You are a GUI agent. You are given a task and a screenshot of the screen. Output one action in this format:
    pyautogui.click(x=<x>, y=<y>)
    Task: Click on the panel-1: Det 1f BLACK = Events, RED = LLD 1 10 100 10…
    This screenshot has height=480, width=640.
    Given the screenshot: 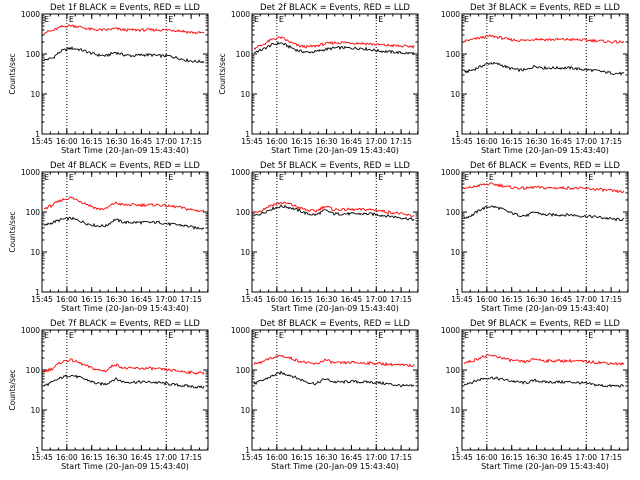 What is the action you would take?
    pyautogui.click(x=108, y=79)
    